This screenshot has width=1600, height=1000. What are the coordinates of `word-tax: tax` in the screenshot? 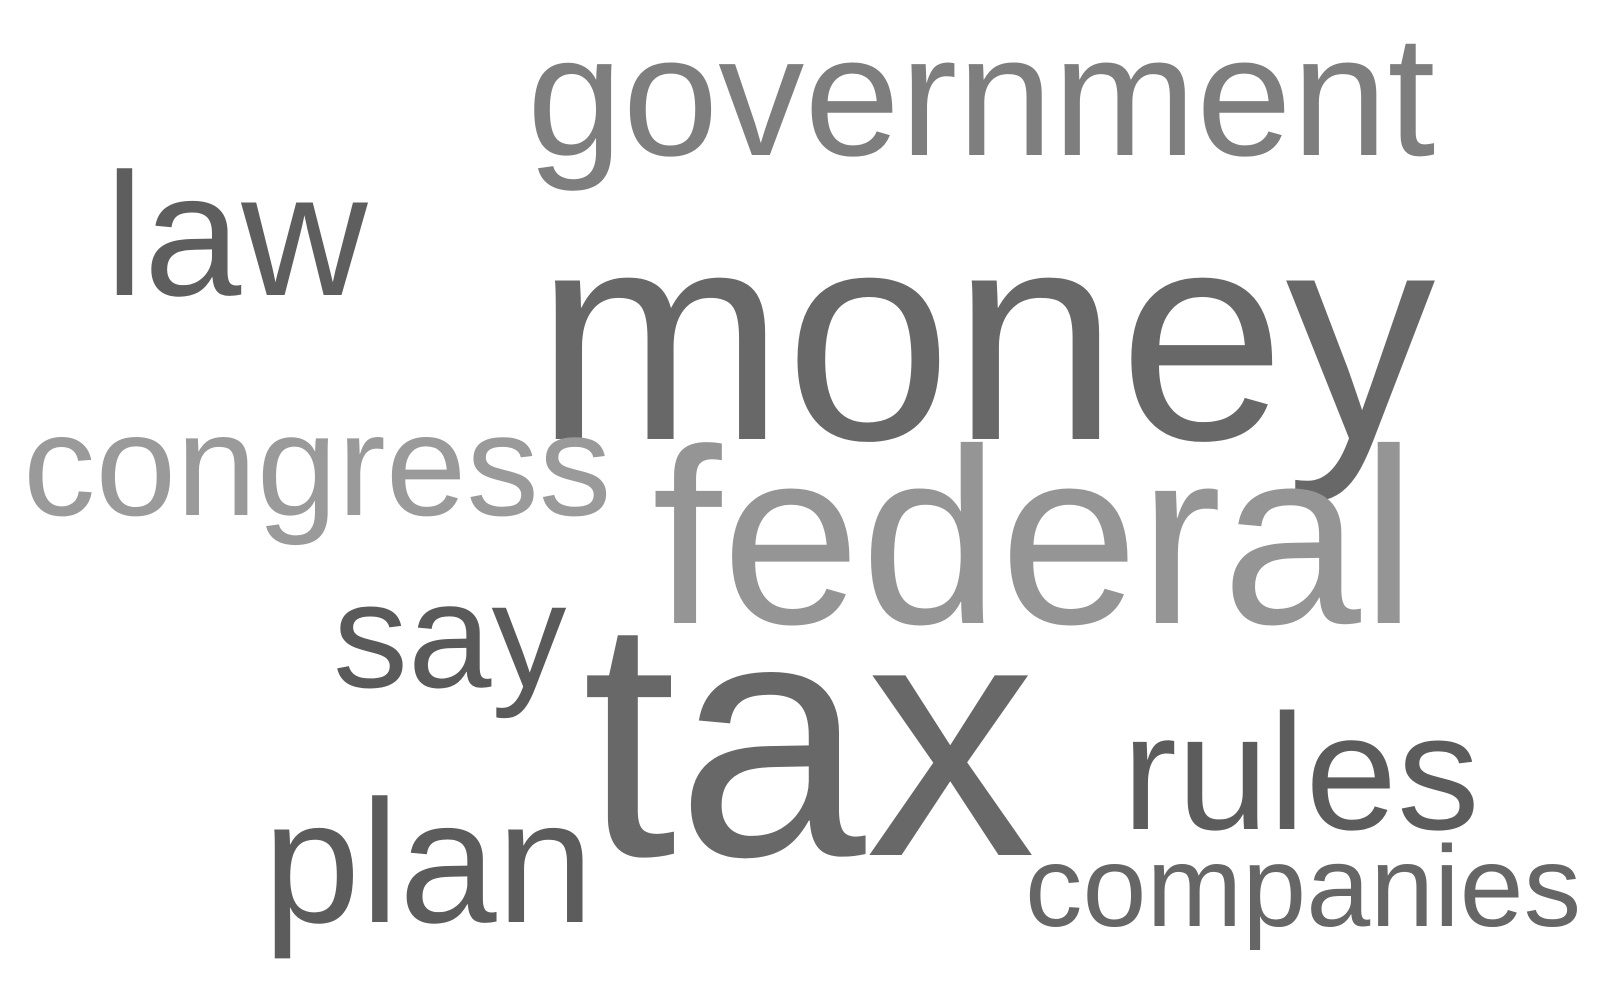 It's located at (809, 738).